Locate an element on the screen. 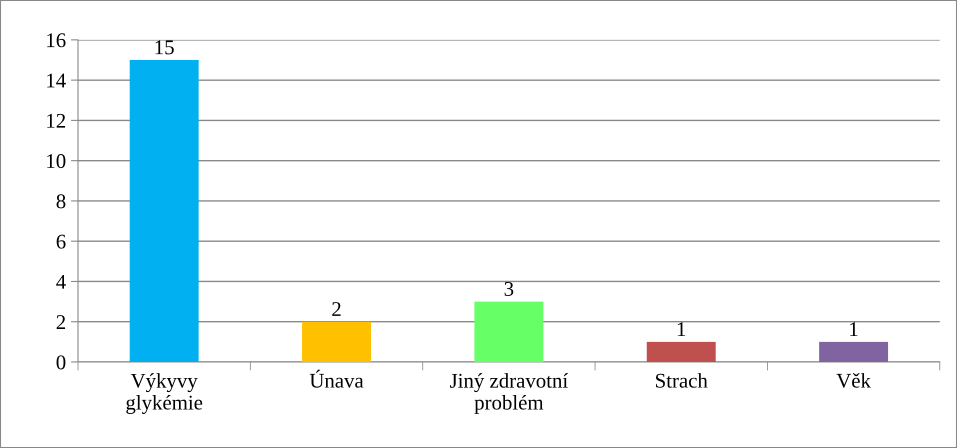  y-tick-label: 0 is located at coordinates (61, 362).